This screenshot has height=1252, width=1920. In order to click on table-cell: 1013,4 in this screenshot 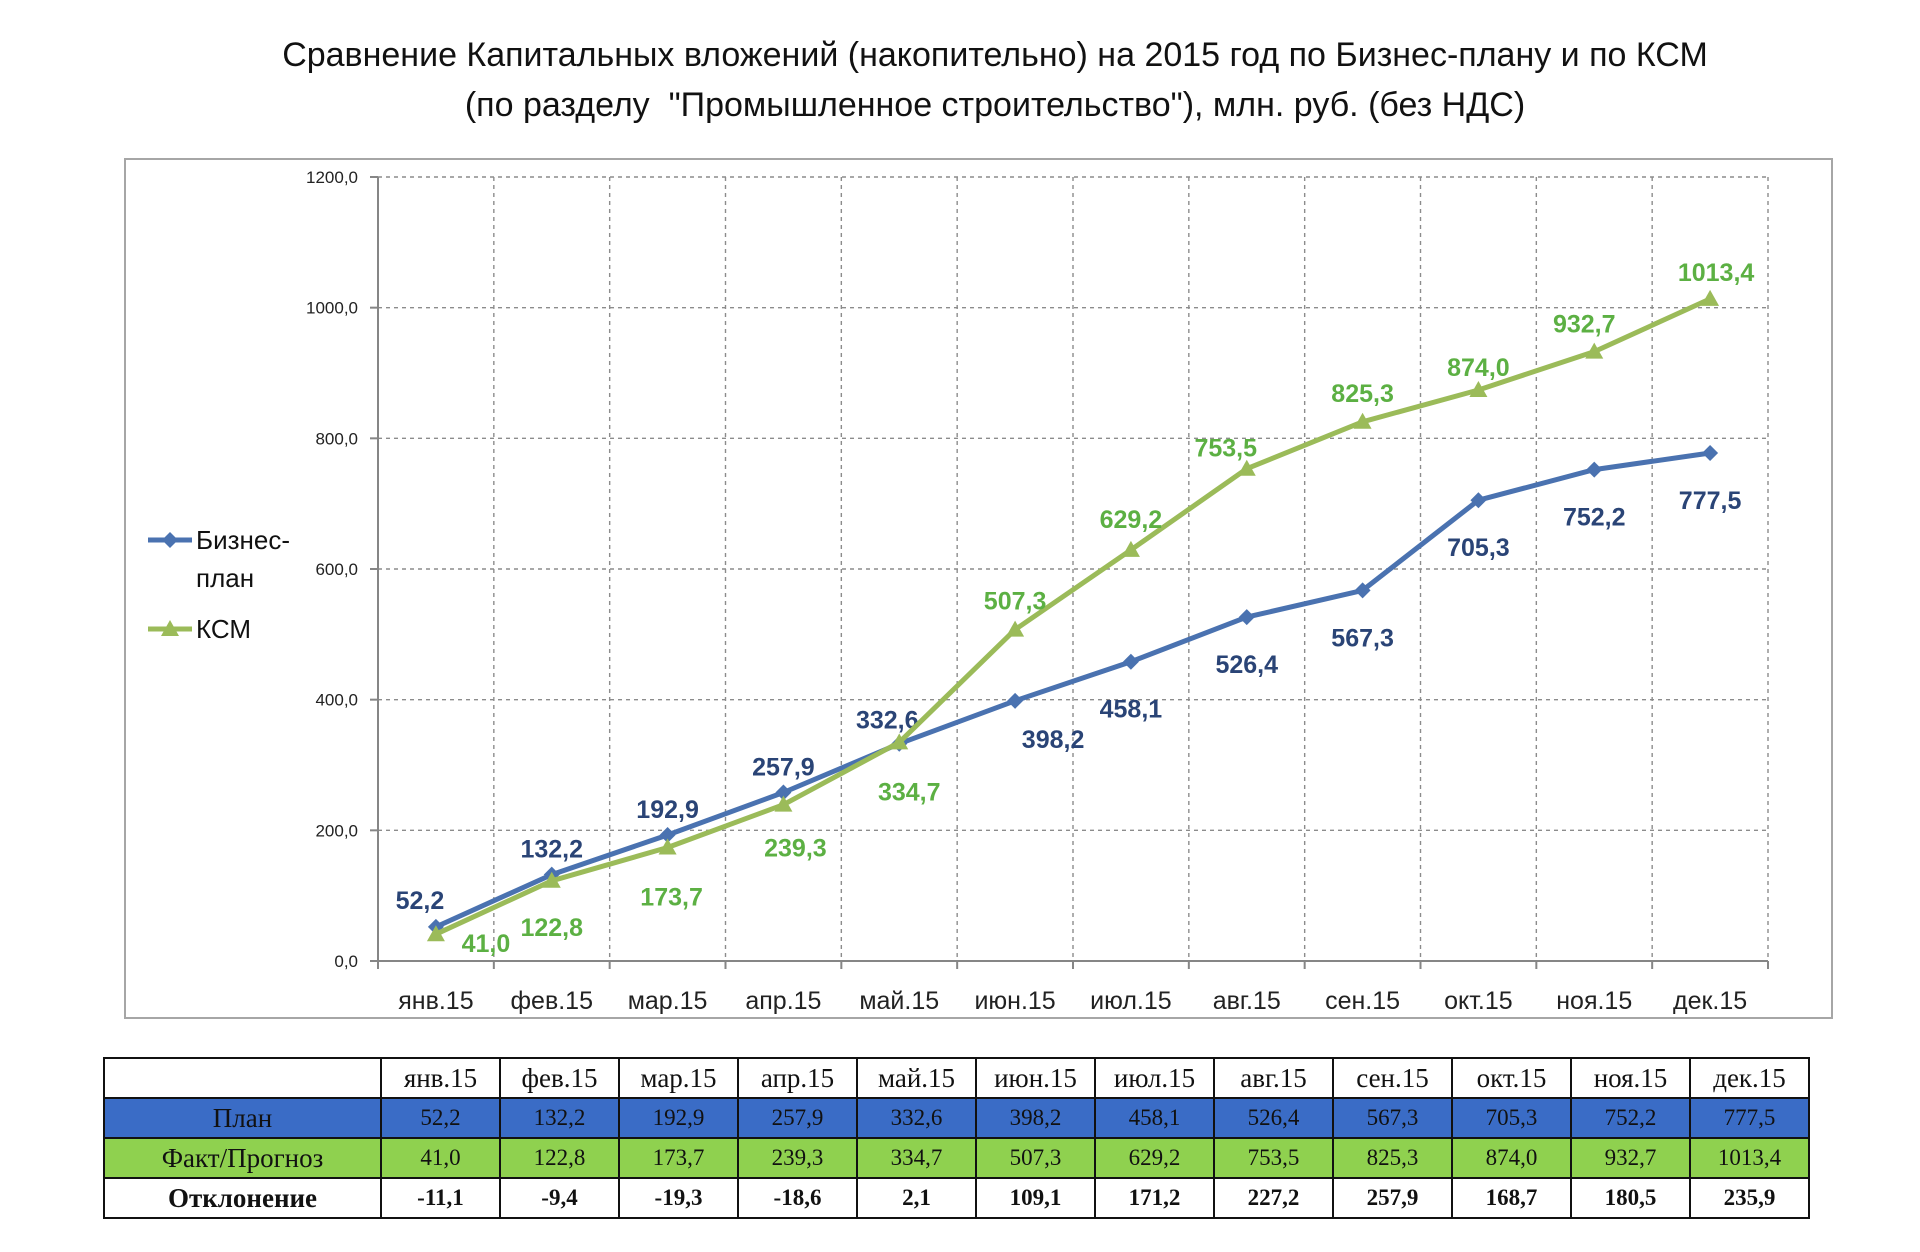, I will do `click(1749, 1158)`.